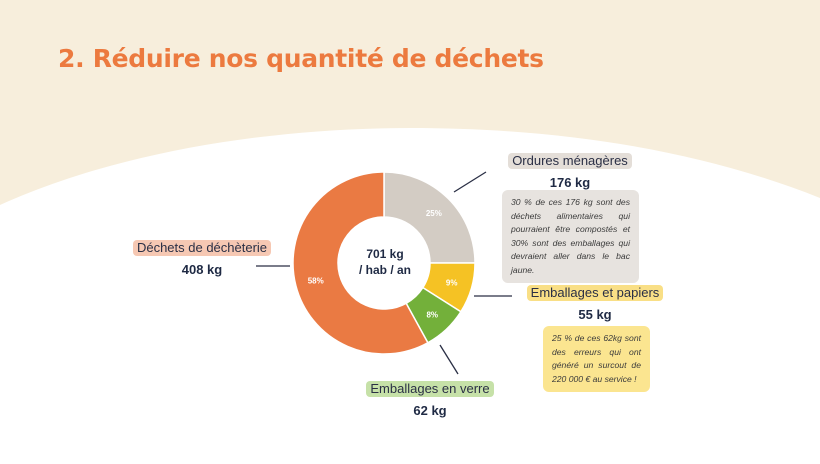  What do you see at coordinates (432, 314) in the screenshot?
I see `slice-label-2: 8%` at bounding box center [432, 314].